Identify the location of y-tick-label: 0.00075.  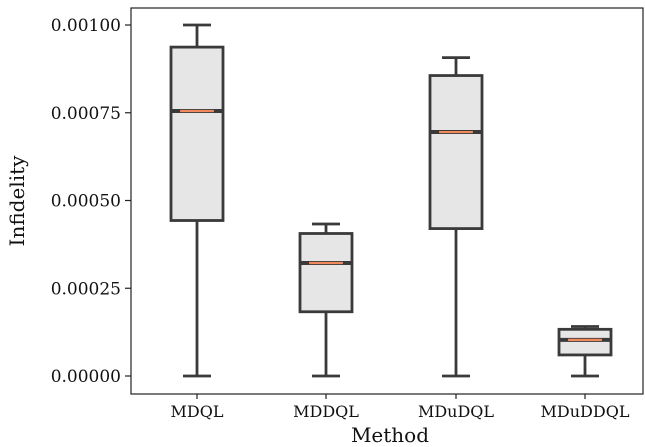
(86, 114).